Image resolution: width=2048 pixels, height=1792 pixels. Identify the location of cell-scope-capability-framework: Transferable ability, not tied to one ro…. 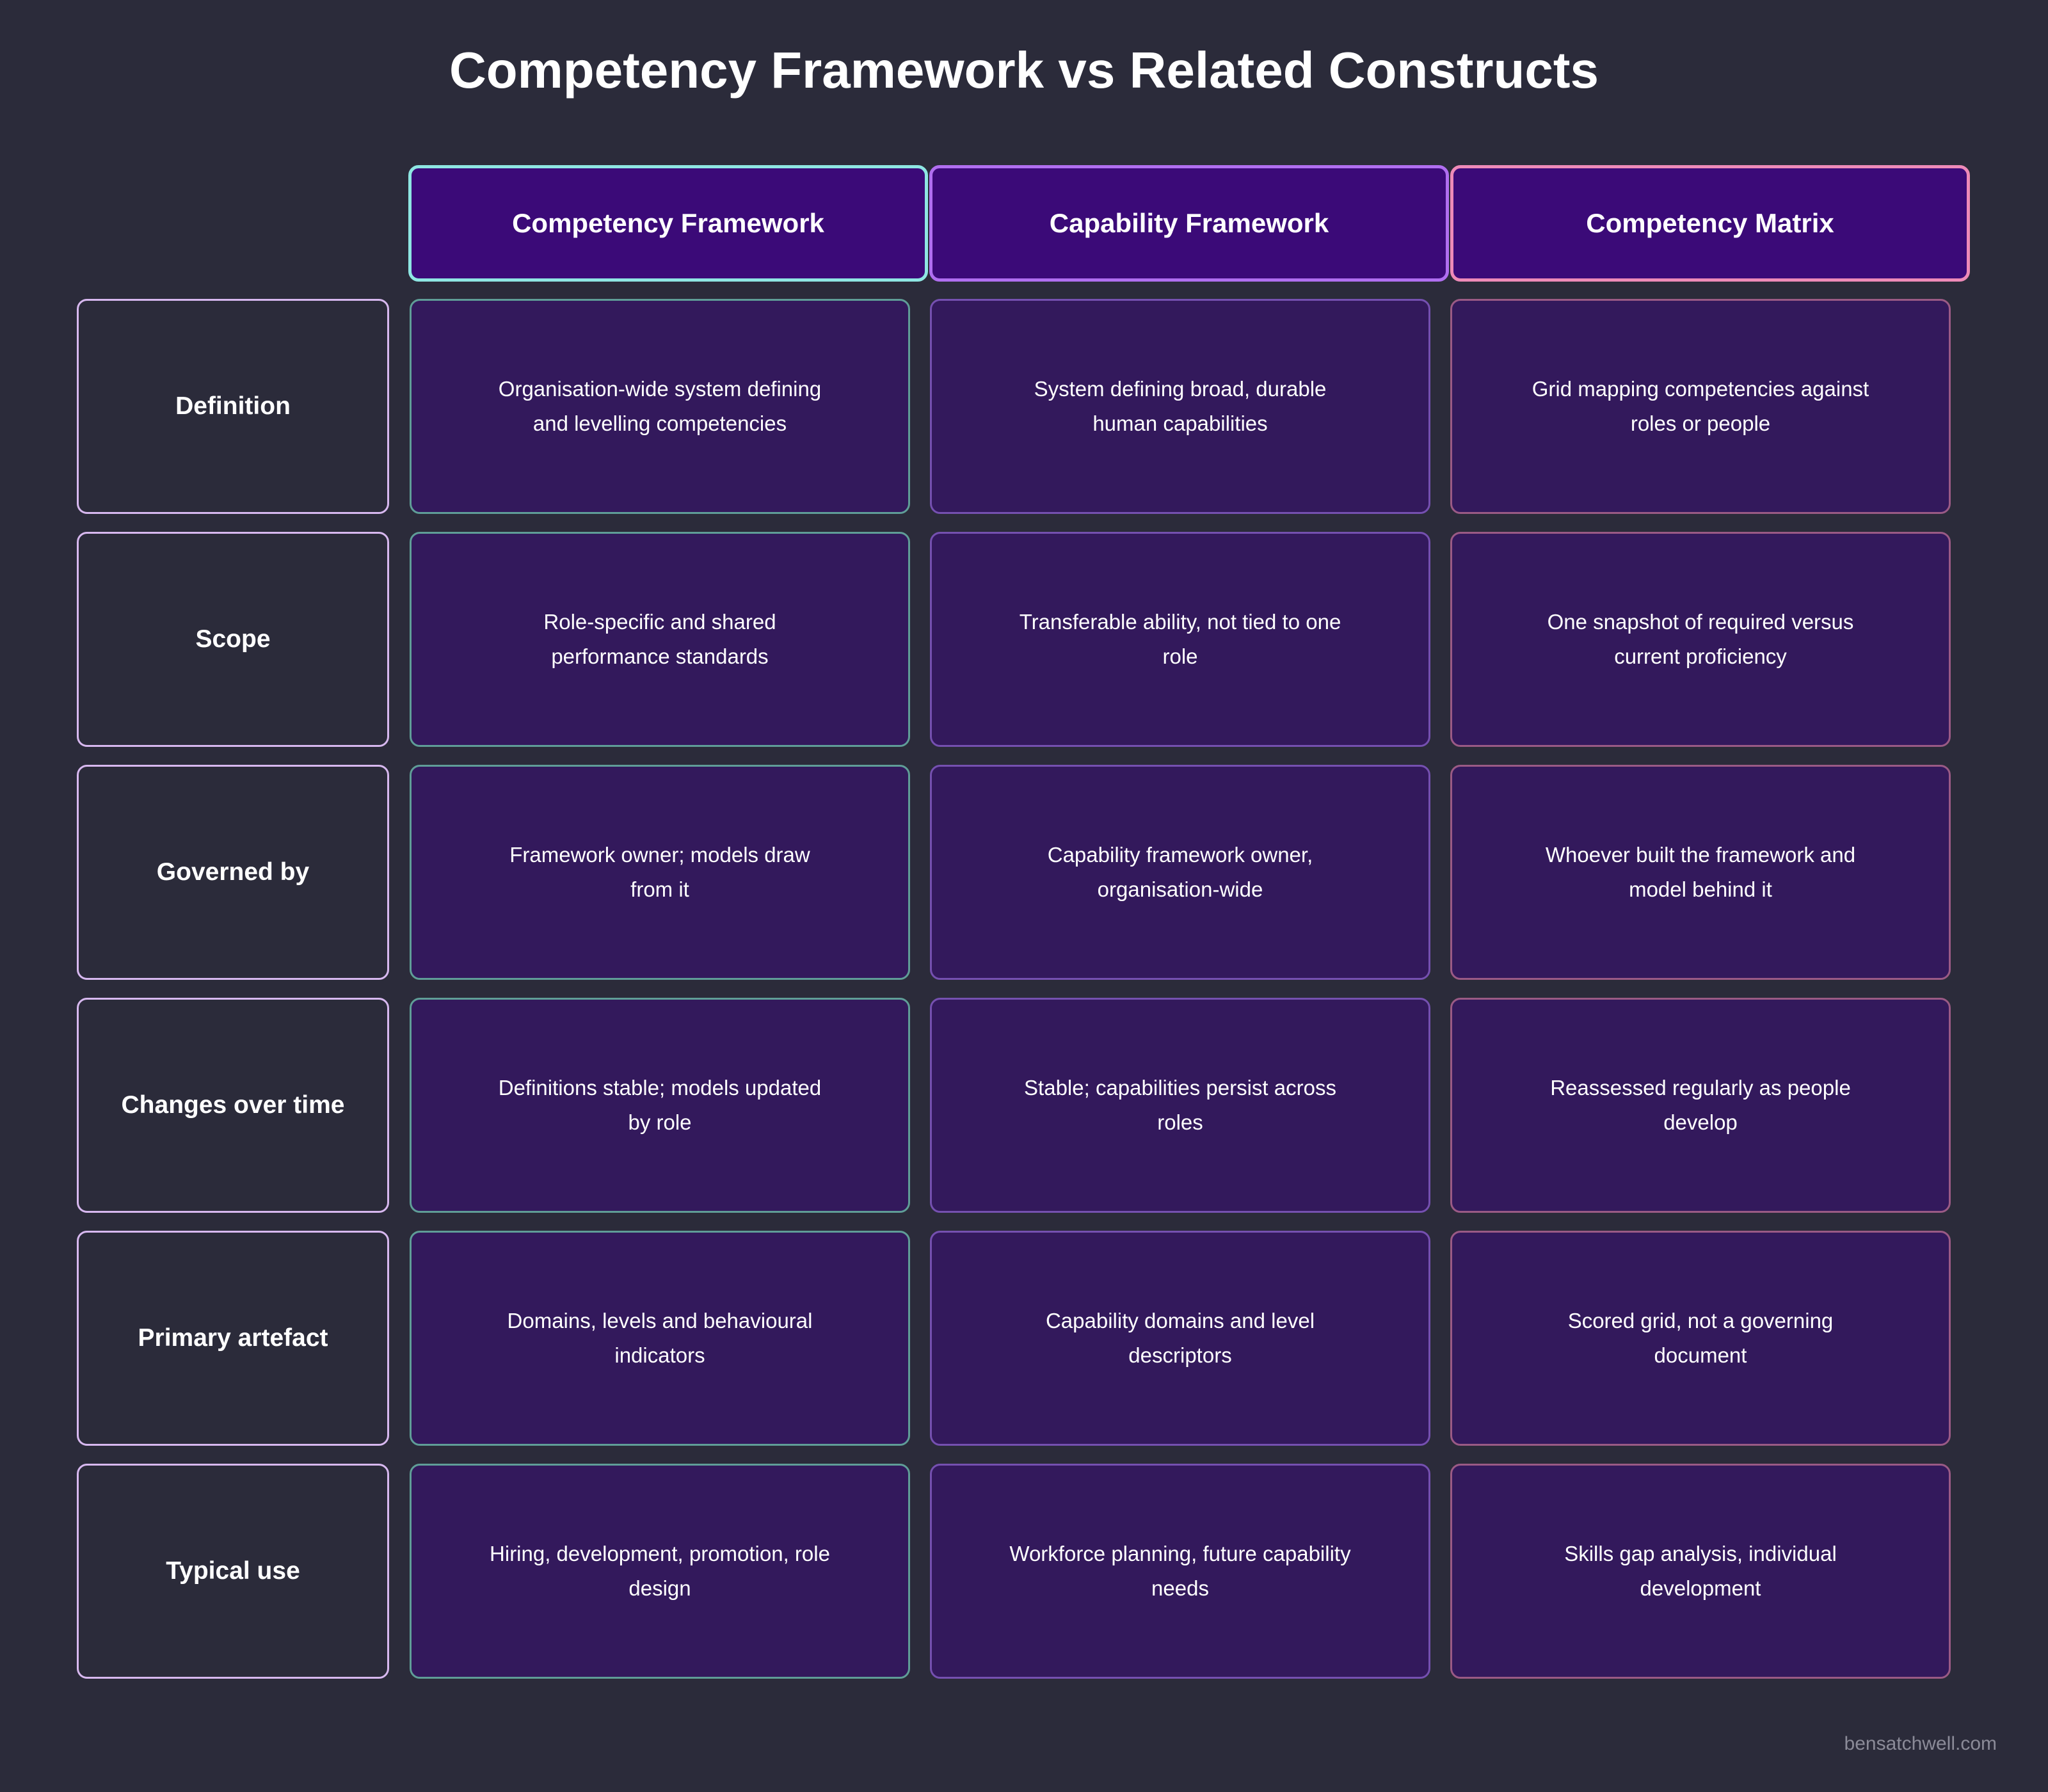
(1180, 639).